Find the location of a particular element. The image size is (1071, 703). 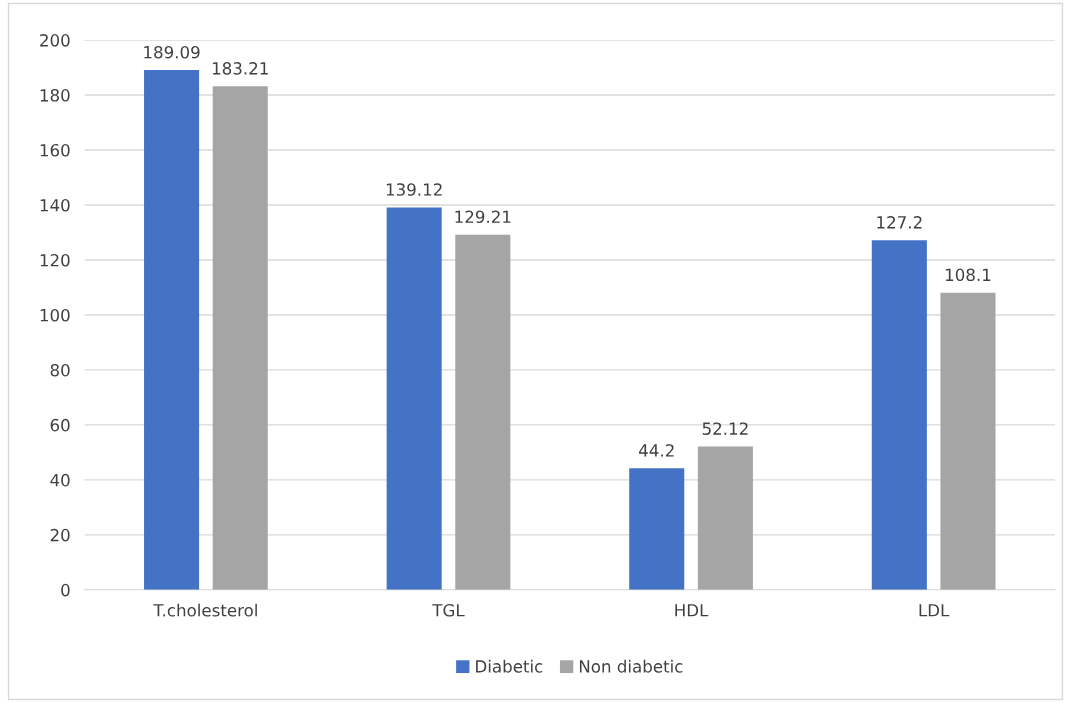

y-tick-label: 180 is located at coordinates (55, 95).